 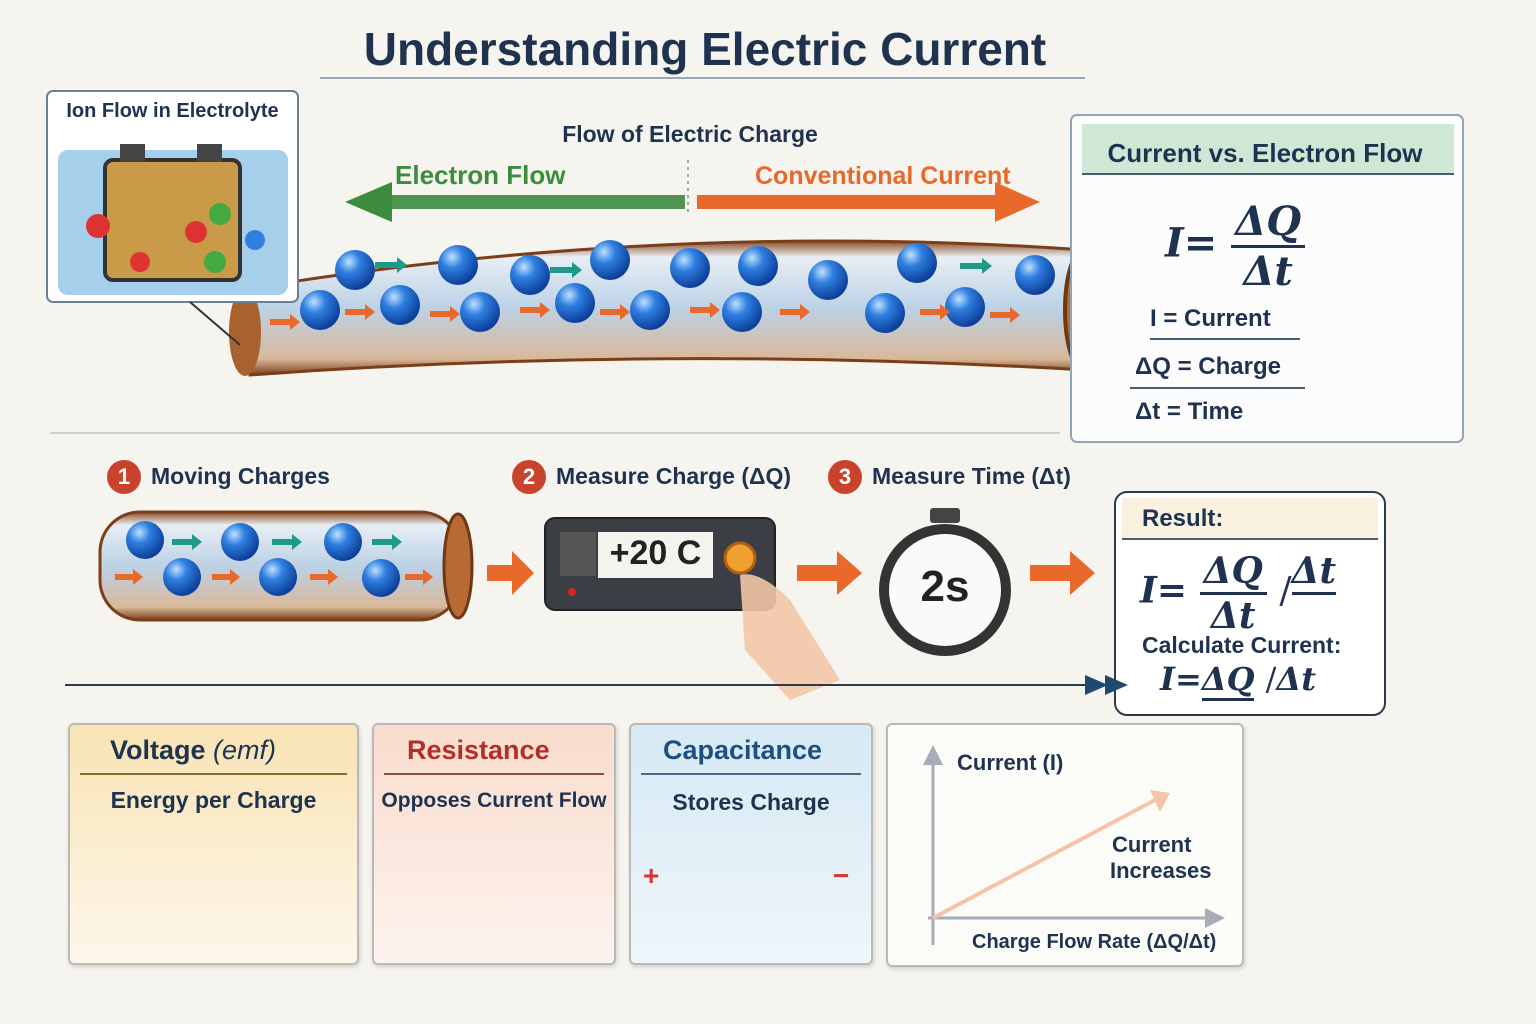 What do you see at coordinates (1189, 411) in the screenshot?
I see `definition-time: Δt = Time` at bounding box center [1189, 411].